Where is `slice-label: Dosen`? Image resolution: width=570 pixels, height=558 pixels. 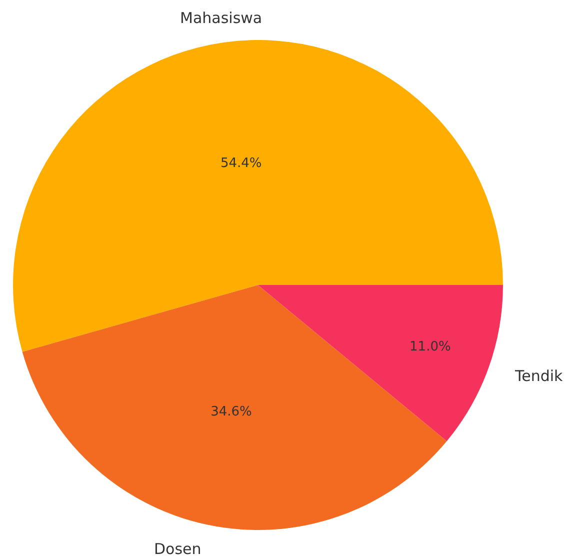
slice-label: Dosen is located at coordinates (178, 549).